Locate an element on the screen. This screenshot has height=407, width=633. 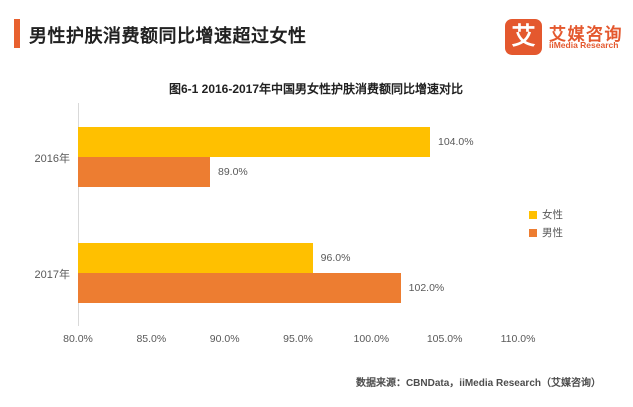
chart-title: 图6-1 2016-2017年中国男女性护肤消费额同比增速对比 is located at coordinates (316, 89).